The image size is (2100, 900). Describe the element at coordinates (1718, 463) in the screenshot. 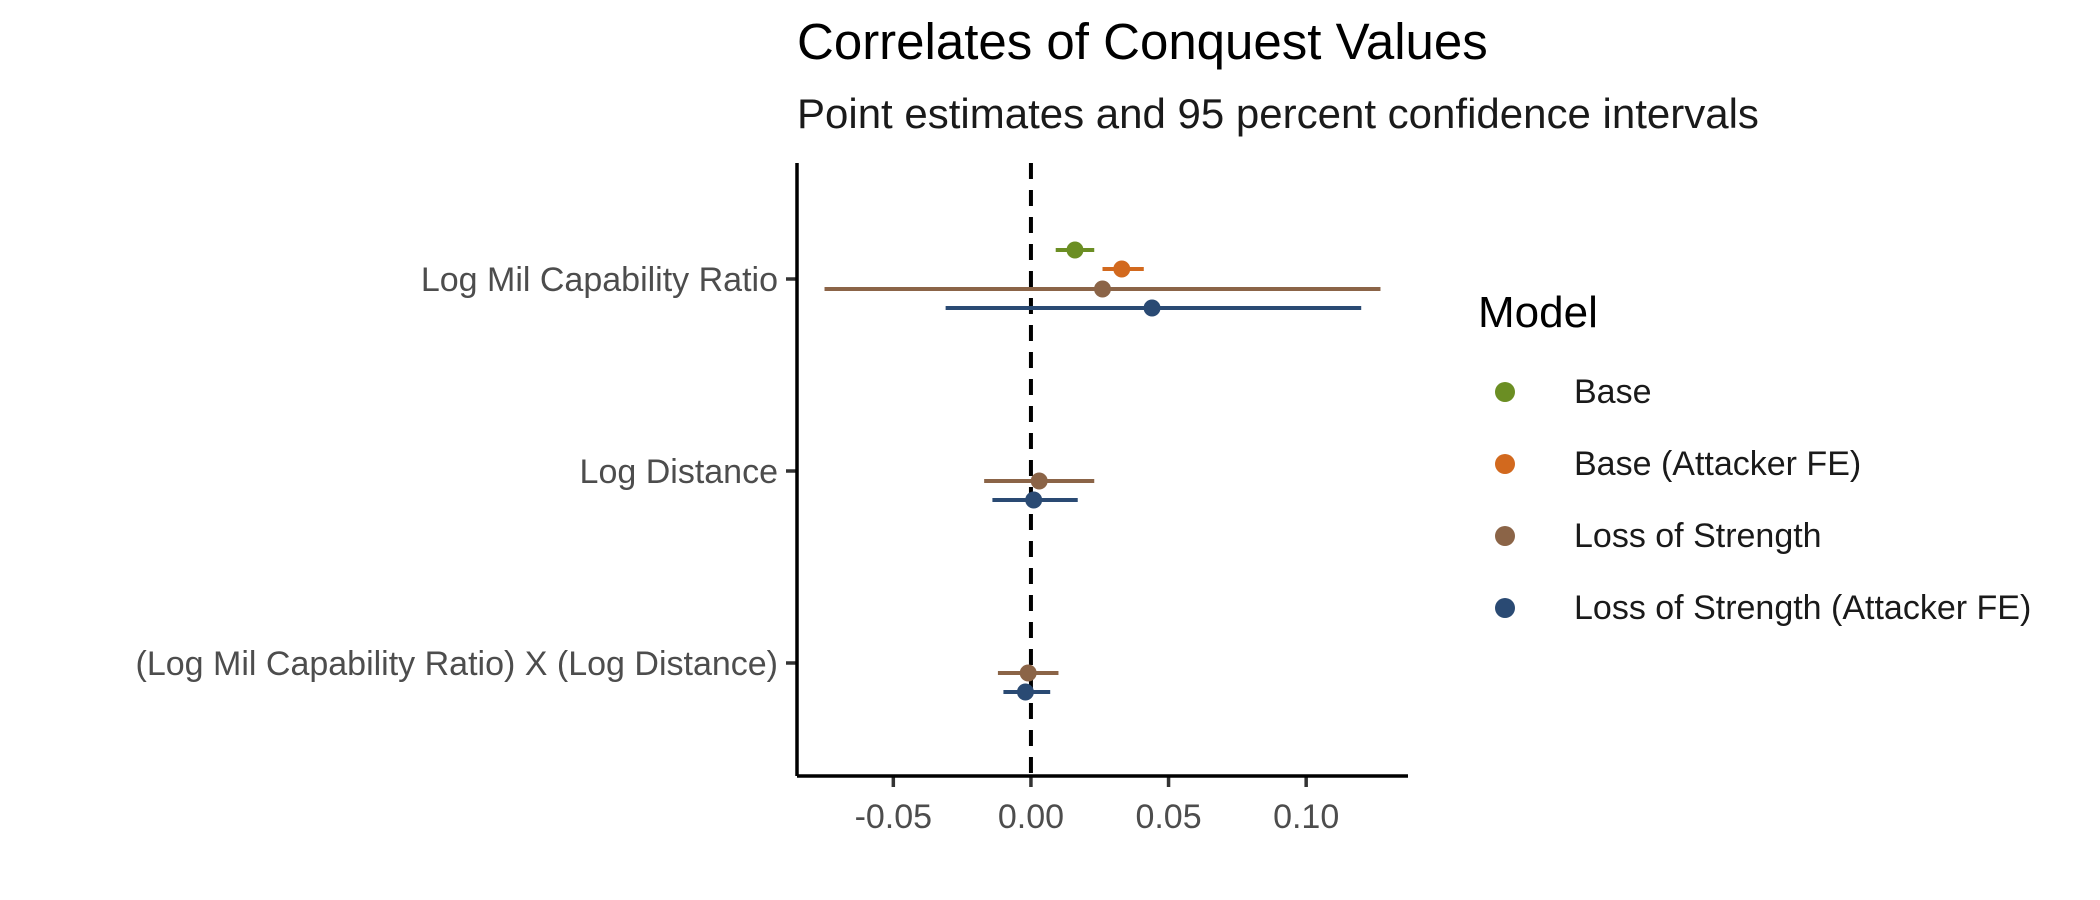

I see `legend-label-base-attacker-fe: Base (Attacker FE)` at that location.